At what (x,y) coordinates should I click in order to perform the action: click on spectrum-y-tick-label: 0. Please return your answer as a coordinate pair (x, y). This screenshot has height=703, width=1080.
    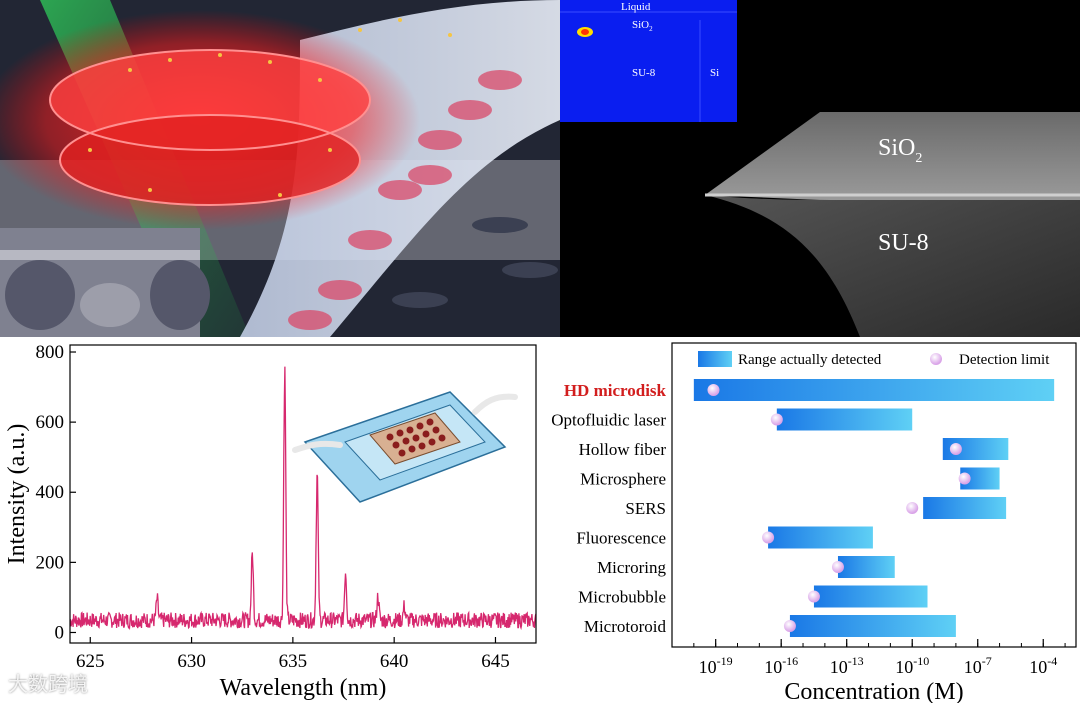
    Looking at the image, I should click on (60, 632).